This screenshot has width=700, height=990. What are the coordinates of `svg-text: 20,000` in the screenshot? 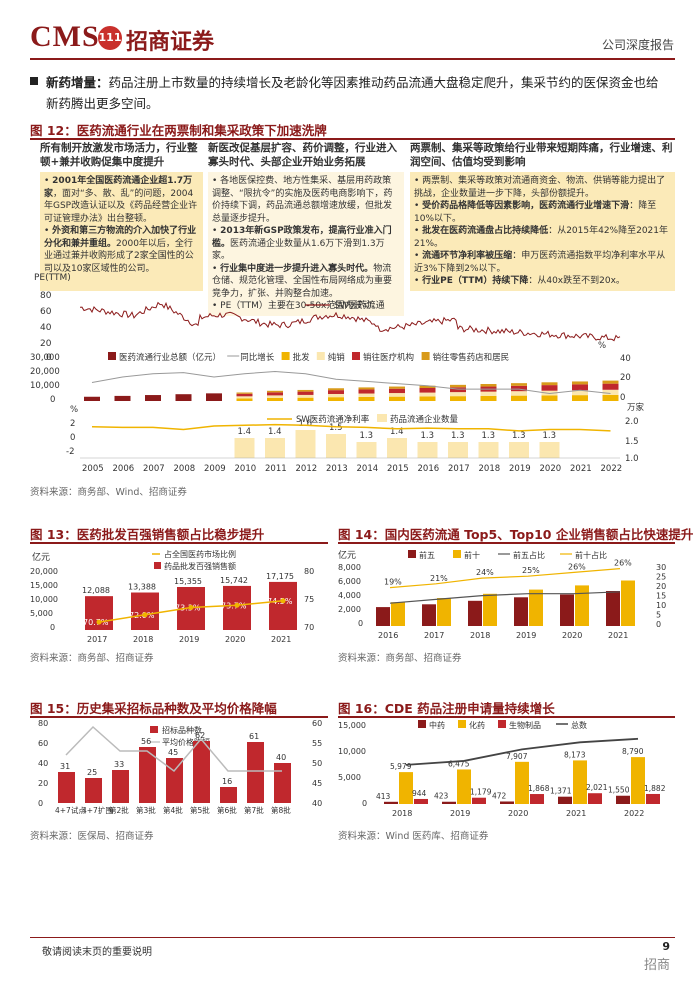 It's located at (45, 372).